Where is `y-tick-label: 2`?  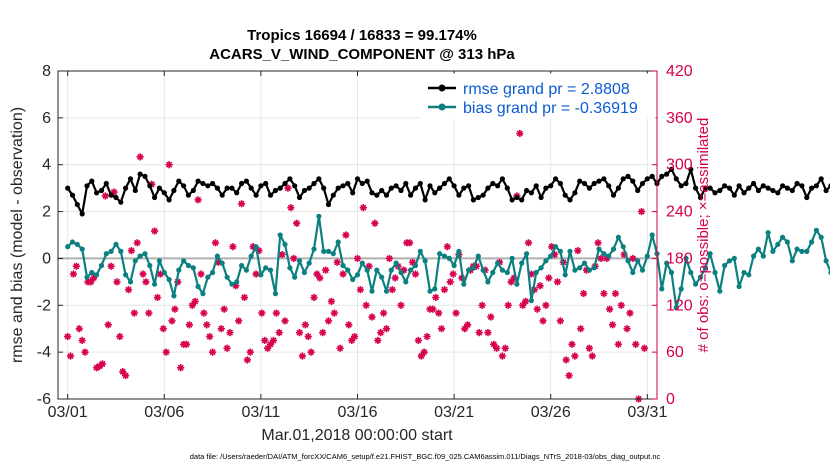
y-tick-label: 2 is located at coordinates (46, 212).